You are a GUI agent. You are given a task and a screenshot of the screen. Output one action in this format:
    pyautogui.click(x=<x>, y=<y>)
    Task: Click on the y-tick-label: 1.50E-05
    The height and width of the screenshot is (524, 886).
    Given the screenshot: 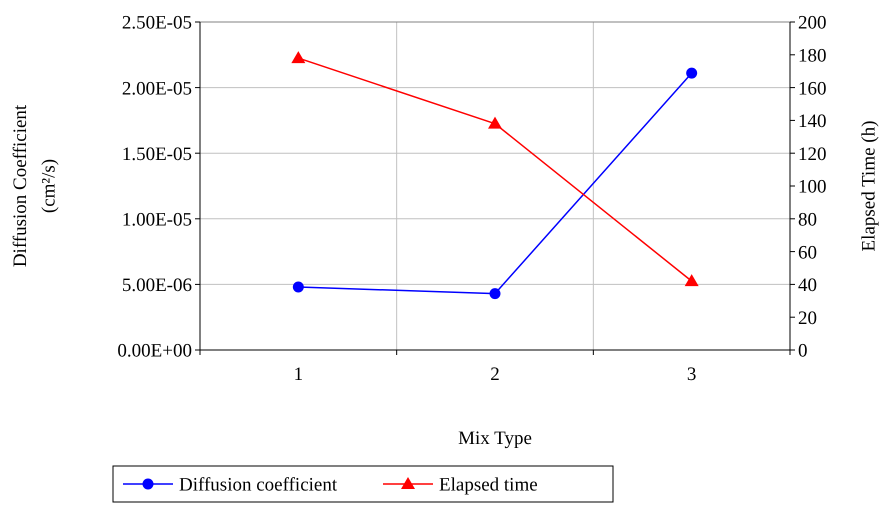 What is the action you would take?
    pyautogui.click(x=157, y=154)
    